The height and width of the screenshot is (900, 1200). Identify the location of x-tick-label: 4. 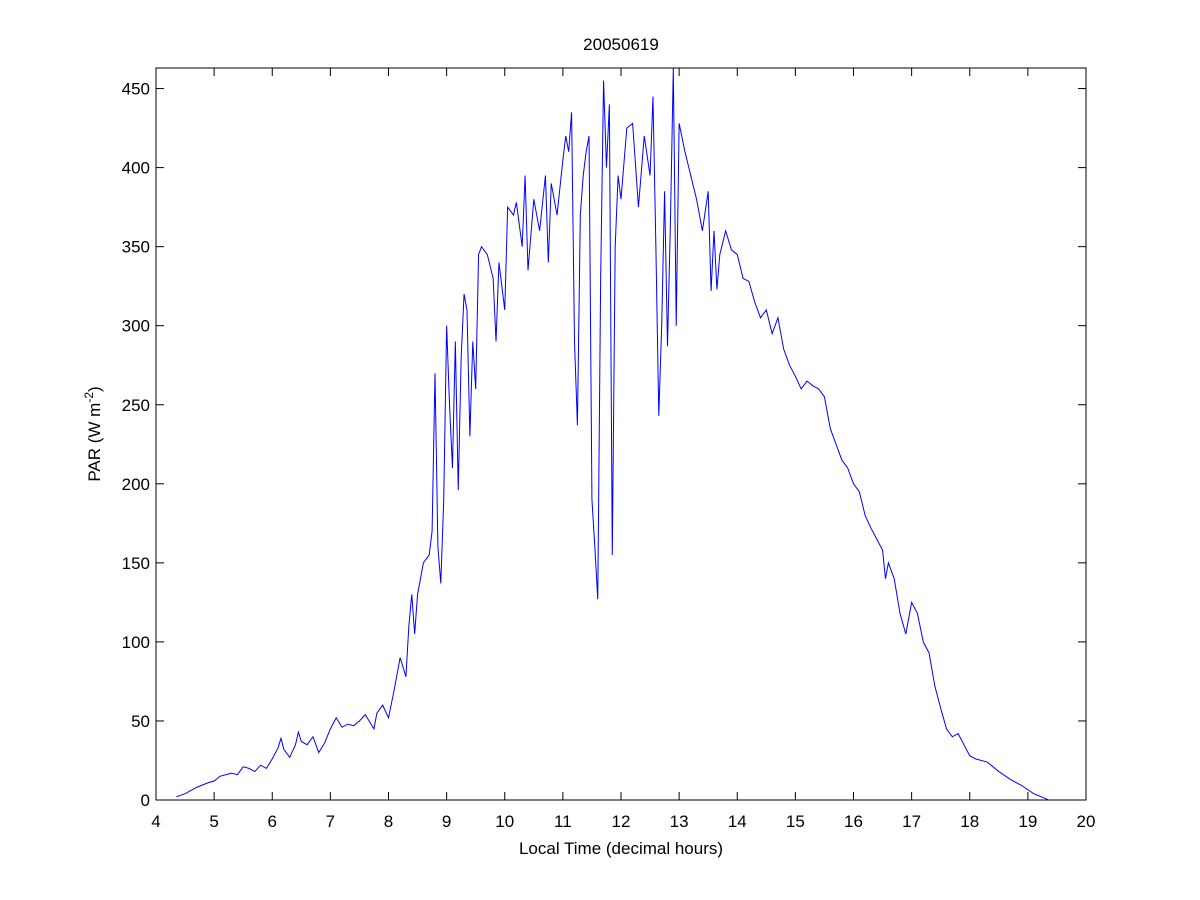
(155, 821).